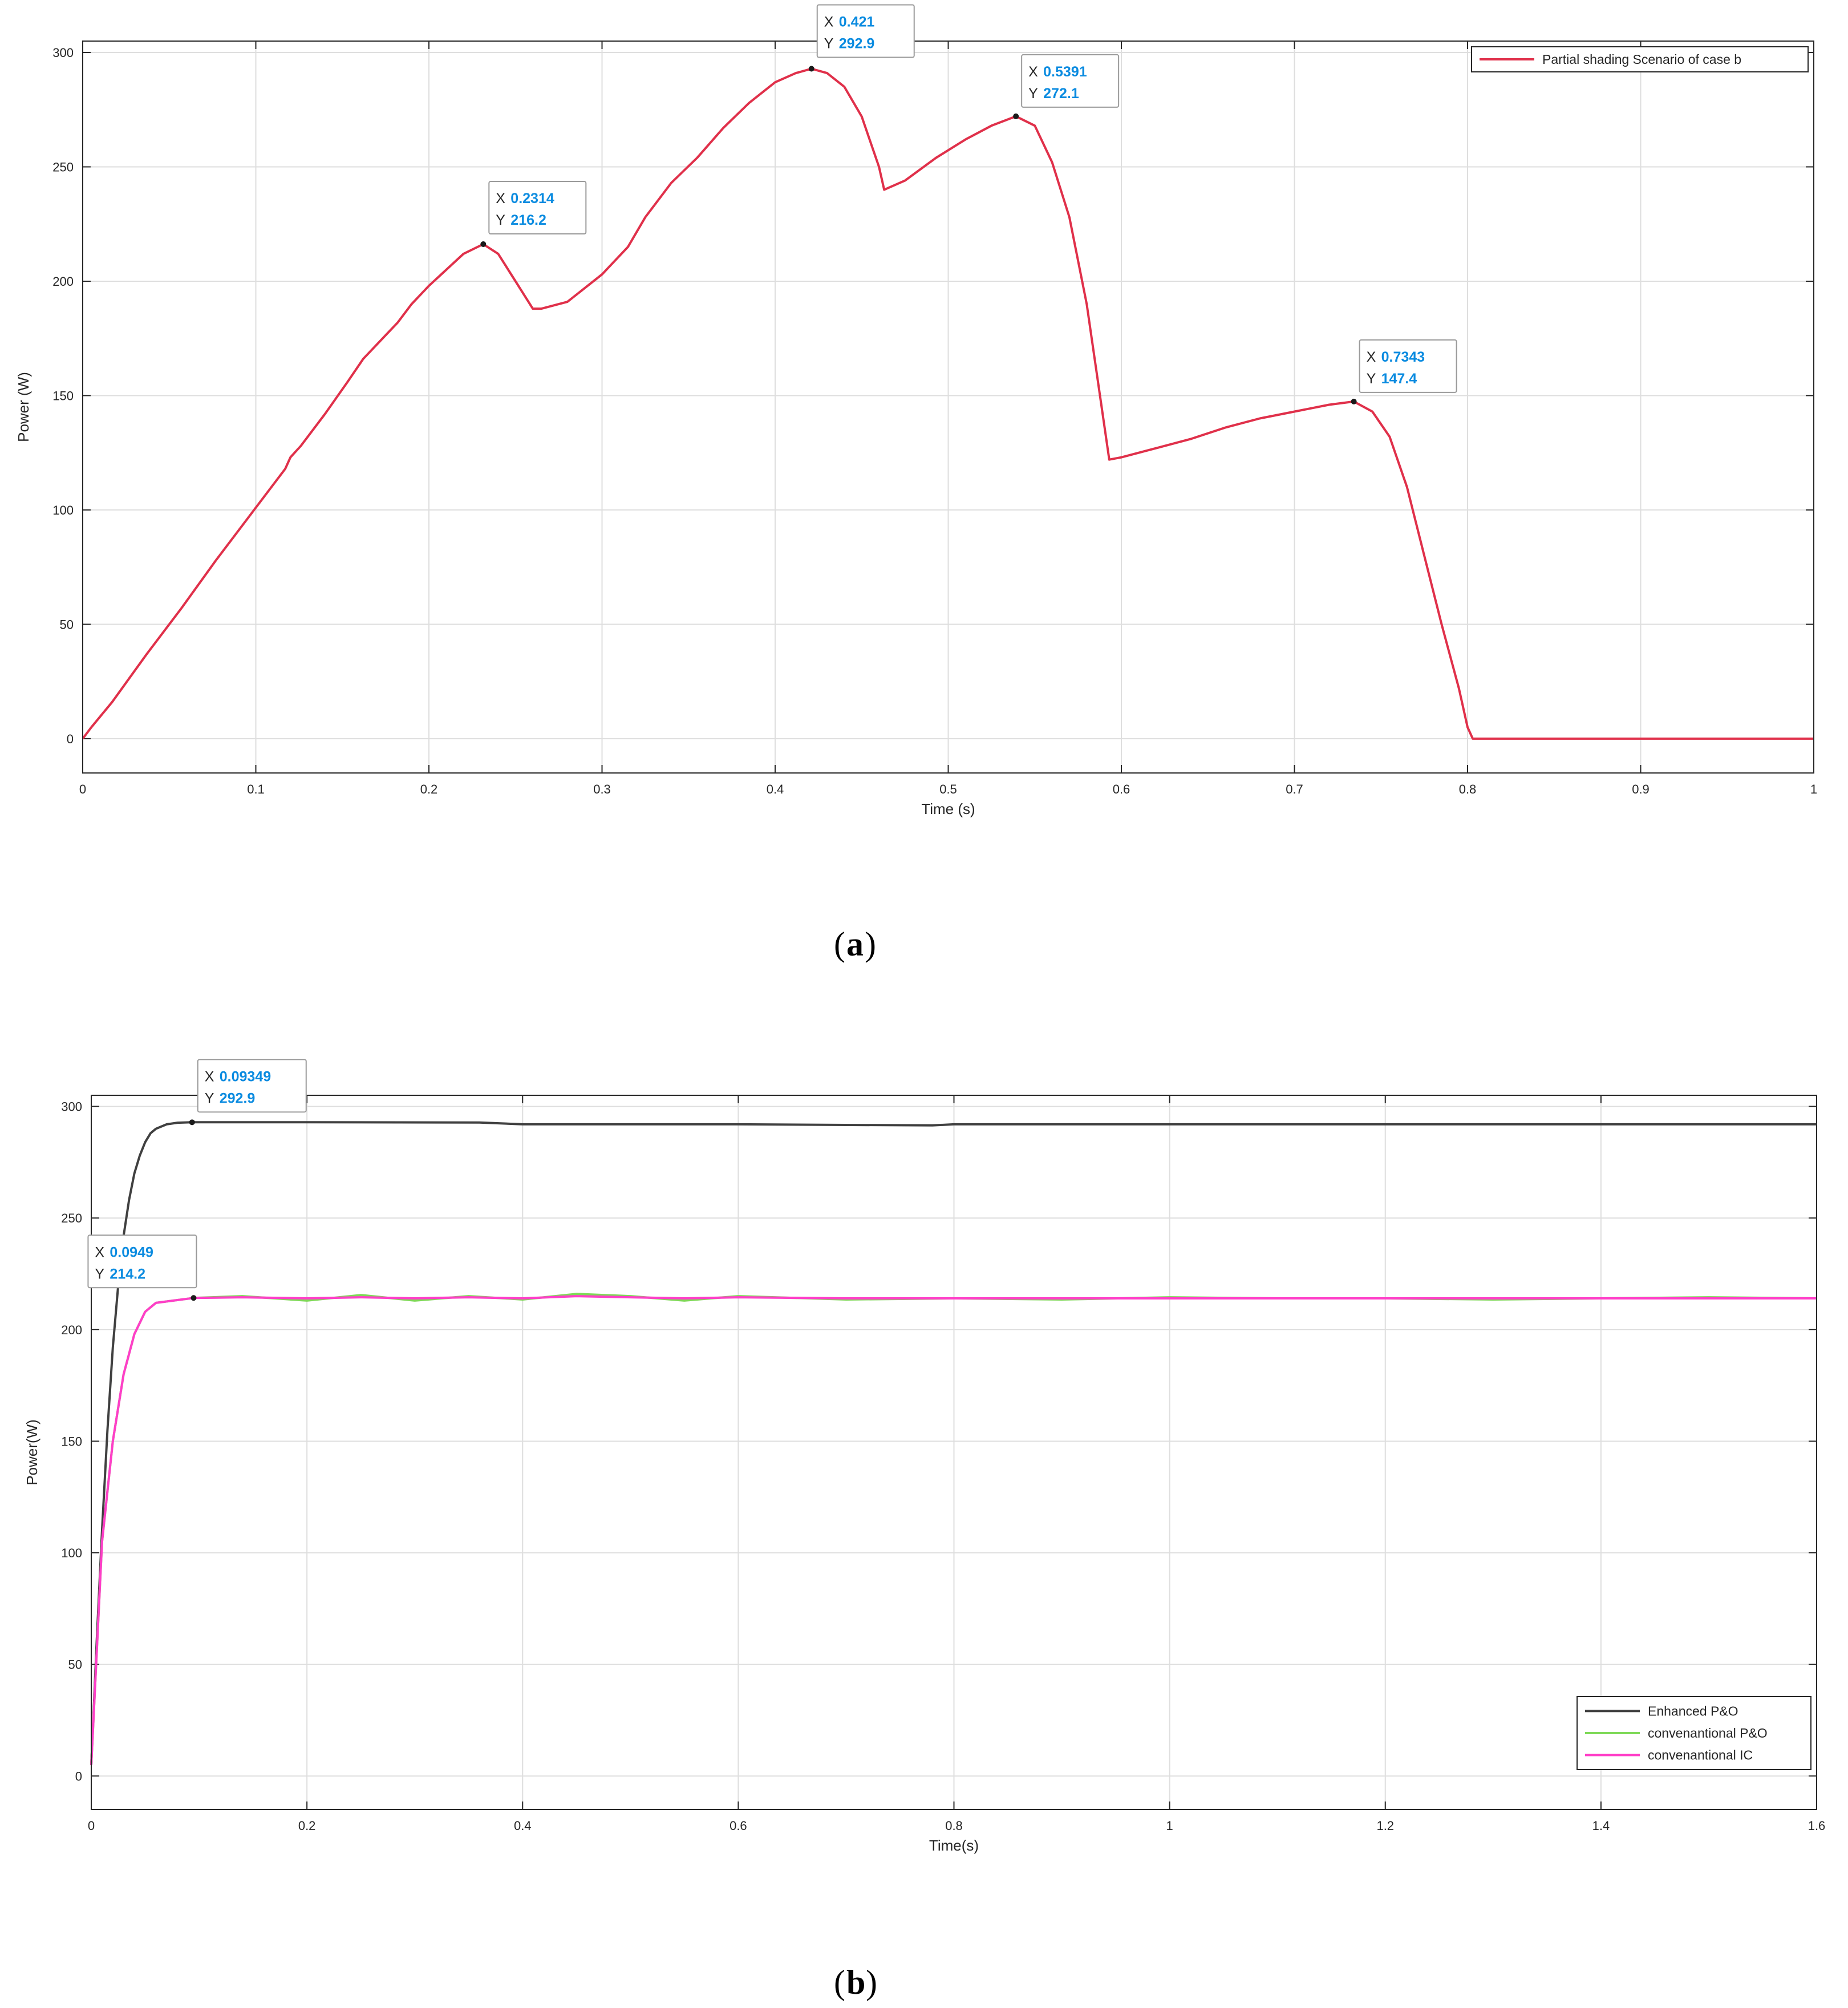  I want to click on panel-a-caption-open: (, so click(839, 944).